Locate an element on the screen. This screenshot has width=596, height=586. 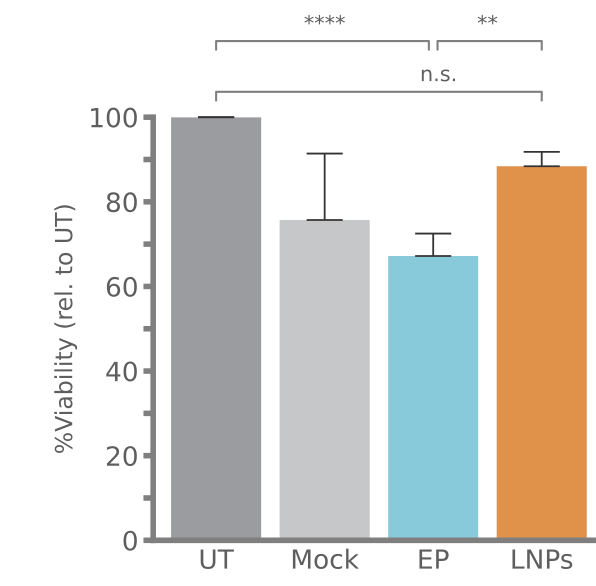
y-tick-label: 60 is located at coordinates (121, 286).